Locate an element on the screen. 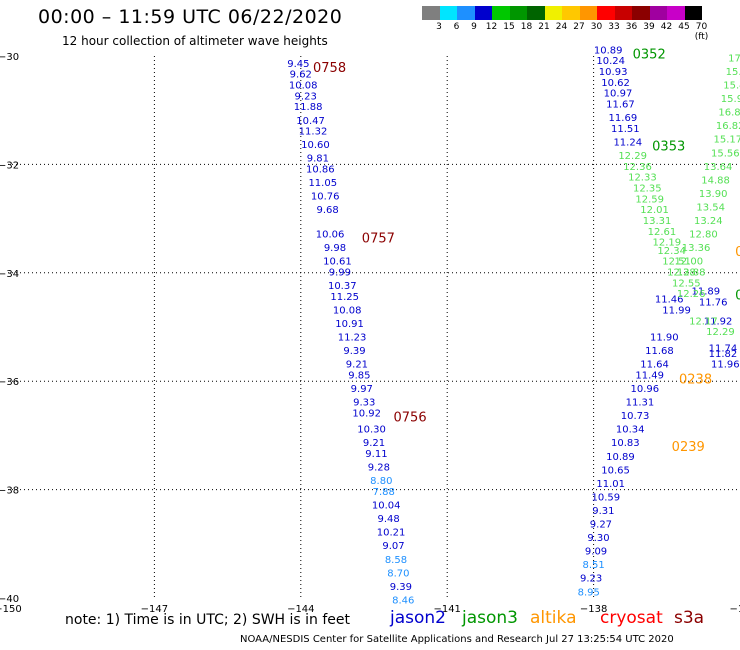 Image resolution: width=740 pixels, height=650 pixels. data-label: 10.47 is located at coordinates (310, 121).